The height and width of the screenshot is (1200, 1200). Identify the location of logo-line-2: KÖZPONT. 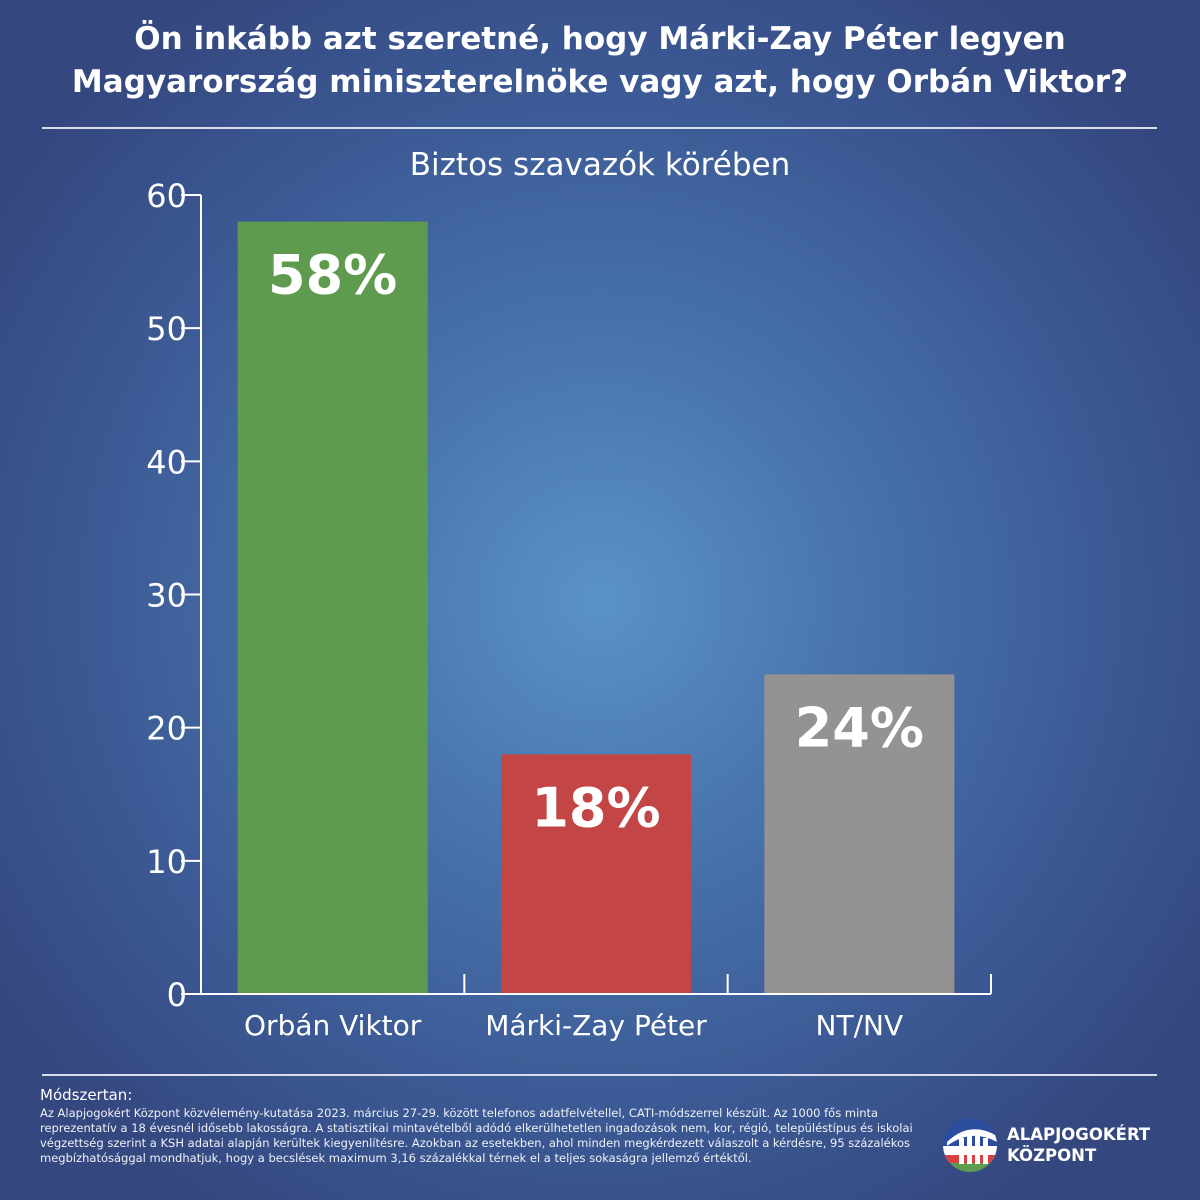
(1052, 1155).